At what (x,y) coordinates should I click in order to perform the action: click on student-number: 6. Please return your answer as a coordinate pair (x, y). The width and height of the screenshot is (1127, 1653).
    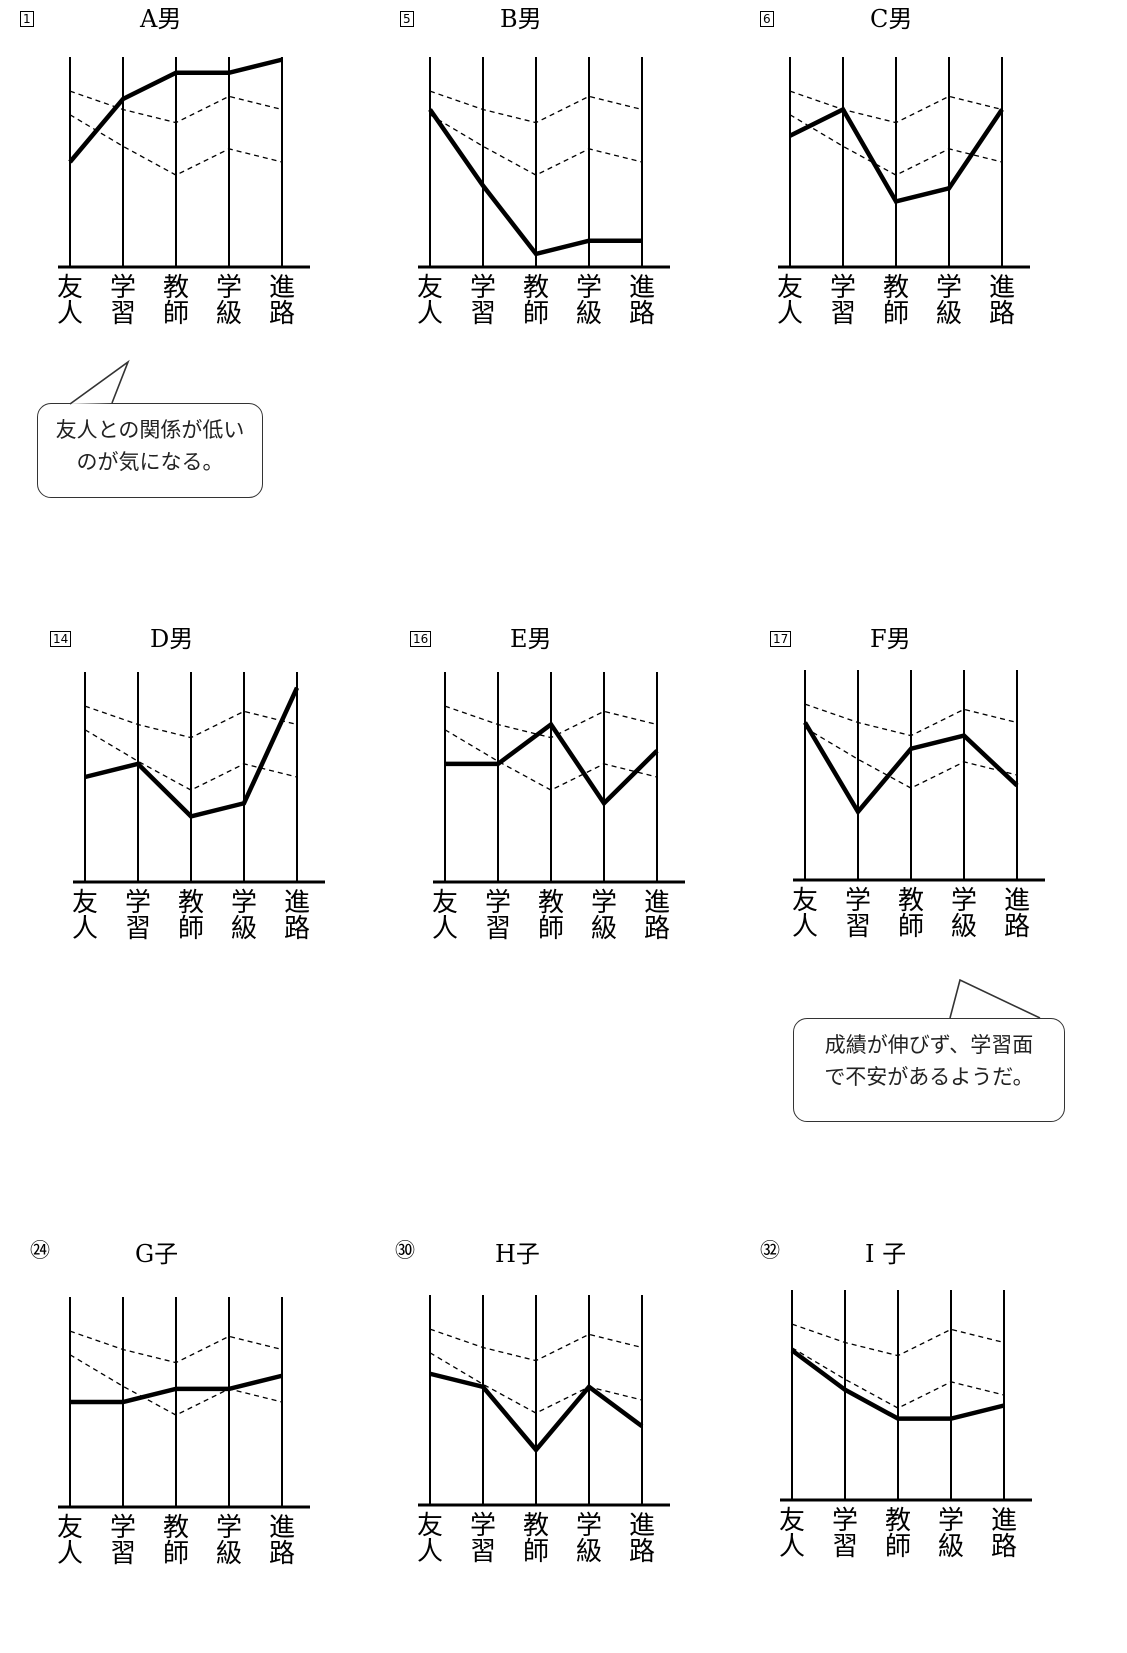
    Looking at the image, I should click on (767, 19).